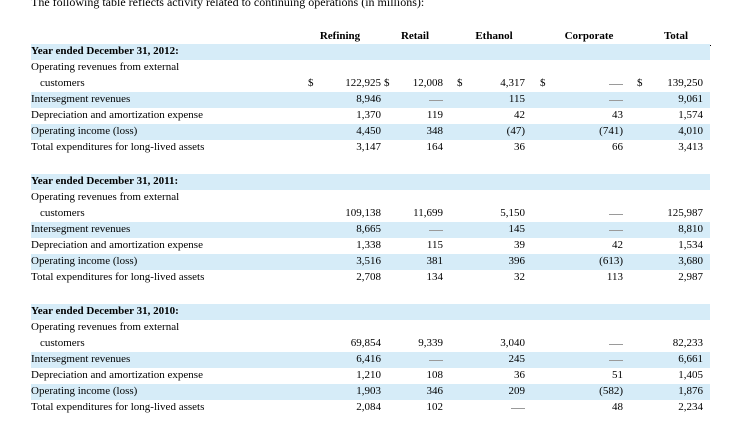 Image resolution: width=733 pixels, height=444 pixels. What do you see at coordinates (690, 229) in the screenshot?
I see `cell-total: 8,810` at bounding box center [690, 229].